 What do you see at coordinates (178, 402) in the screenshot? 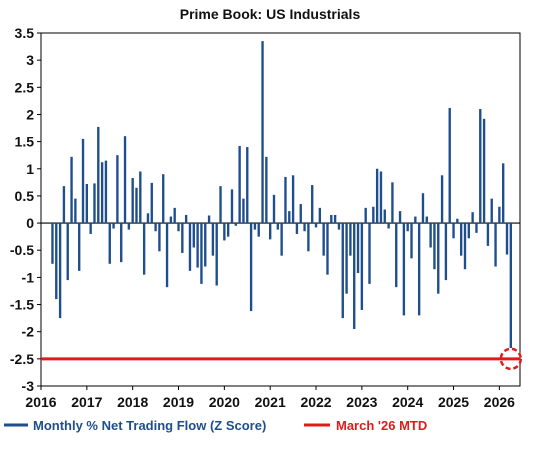
I see `x-tick-label: 2019` at bounding box center [178, 402].